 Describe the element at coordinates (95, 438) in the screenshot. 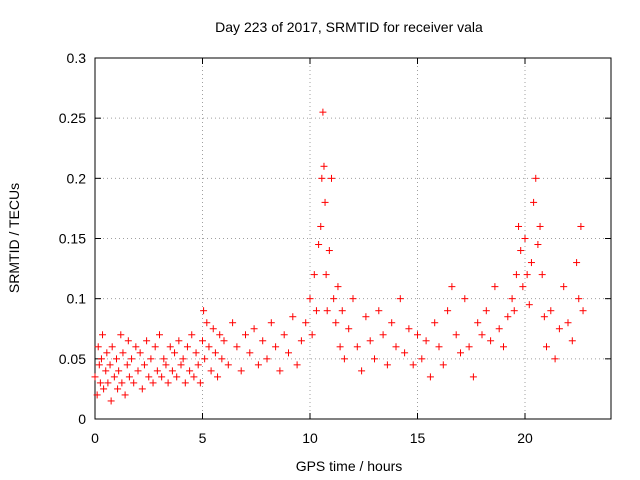

I see `x-tick-label: 0` at that location.